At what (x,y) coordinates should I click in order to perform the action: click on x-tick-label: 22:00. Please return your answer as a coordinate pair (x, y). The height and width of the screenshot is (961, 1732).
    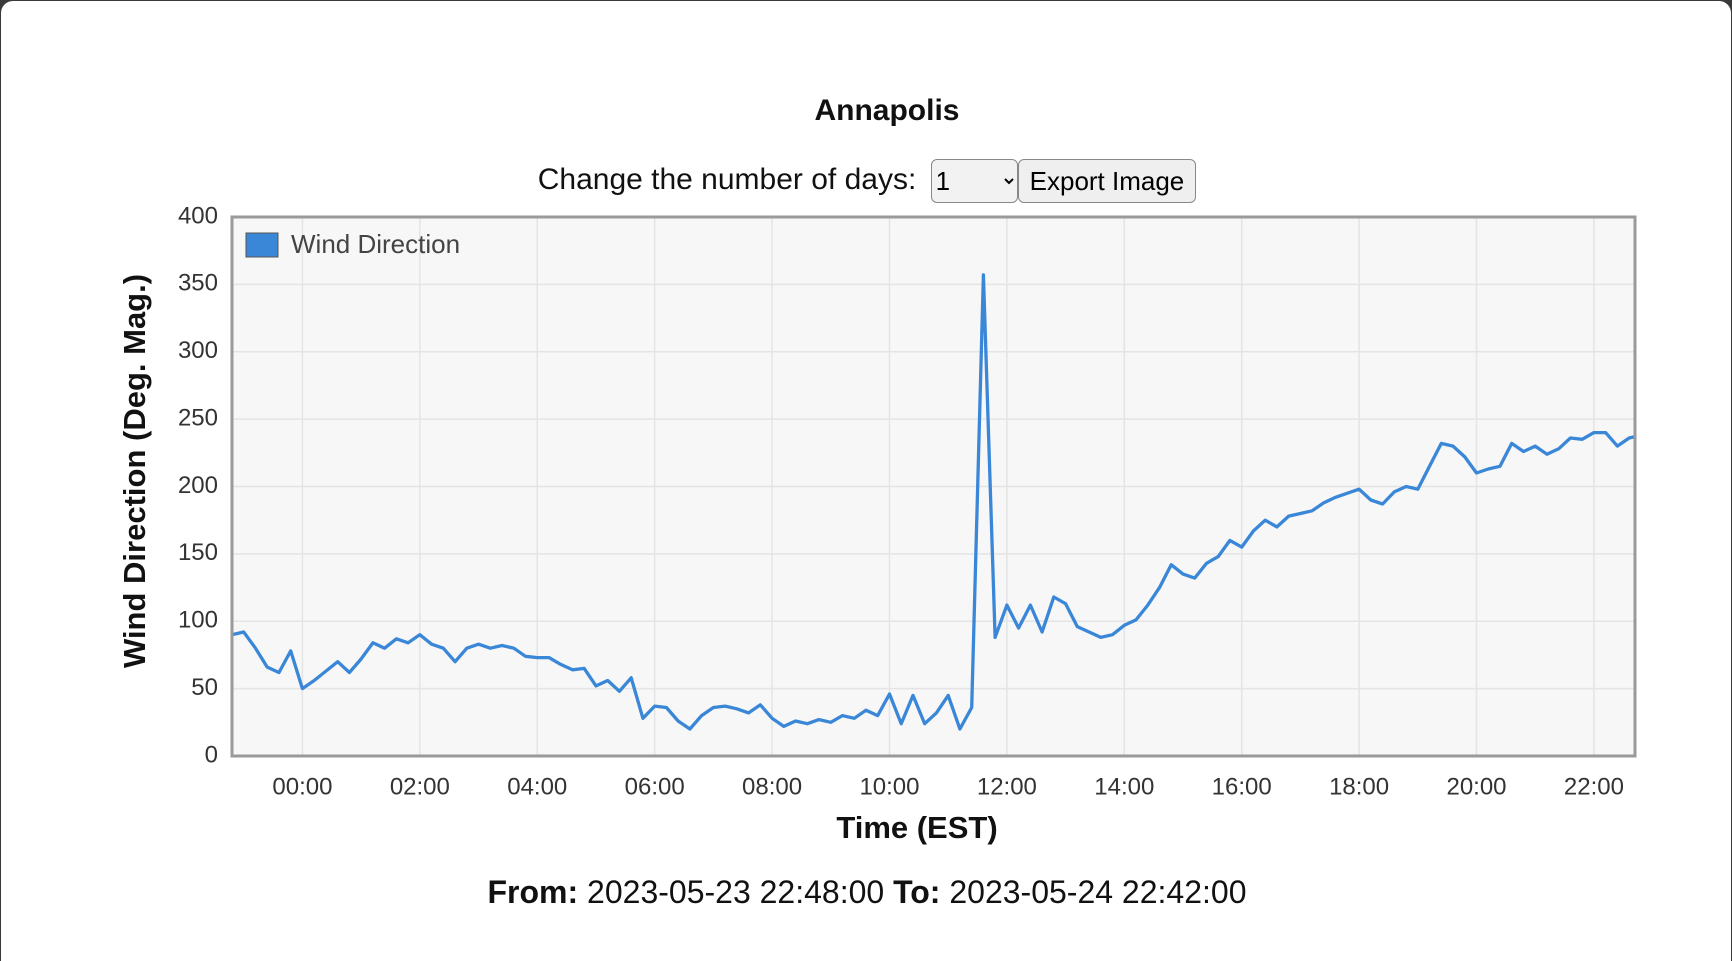
    Looking at the image, I should click on (1594, 786).